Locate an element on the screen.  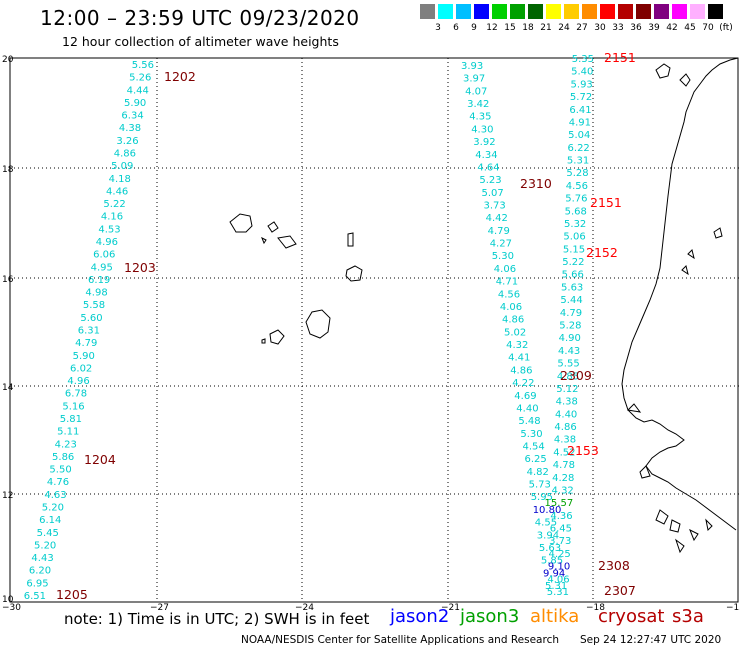
wave-height-label: 6.02 is located at coordinates (81, 368).